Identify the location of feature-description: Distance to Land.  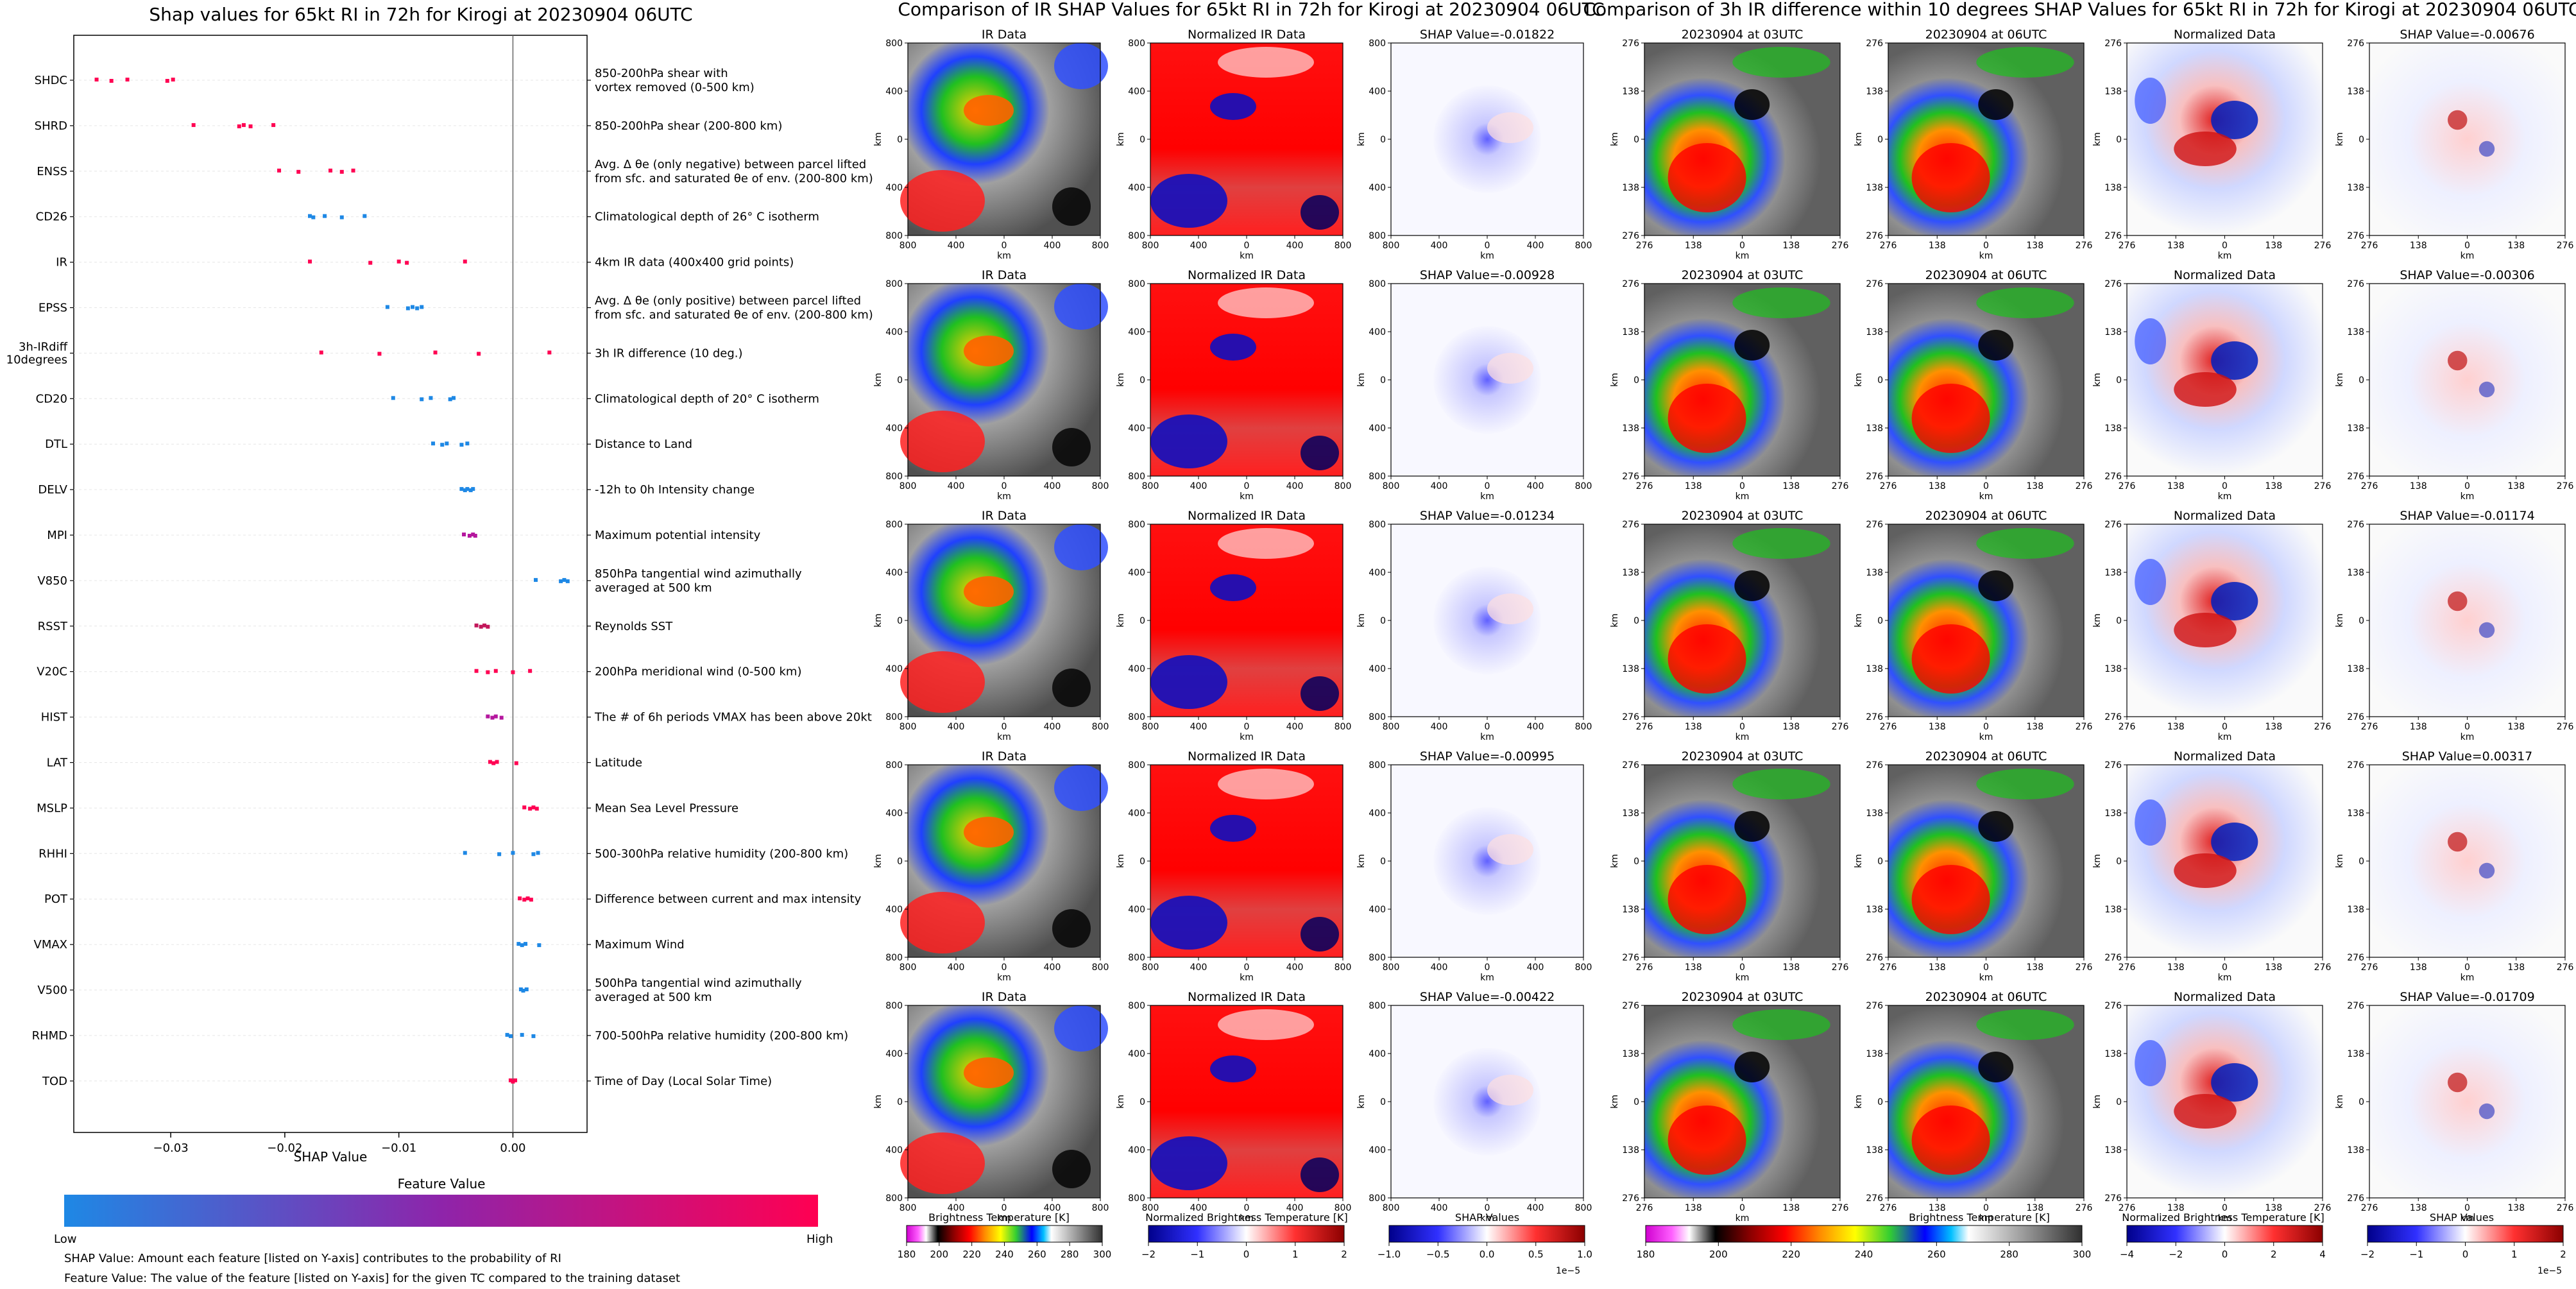
(643, 445).